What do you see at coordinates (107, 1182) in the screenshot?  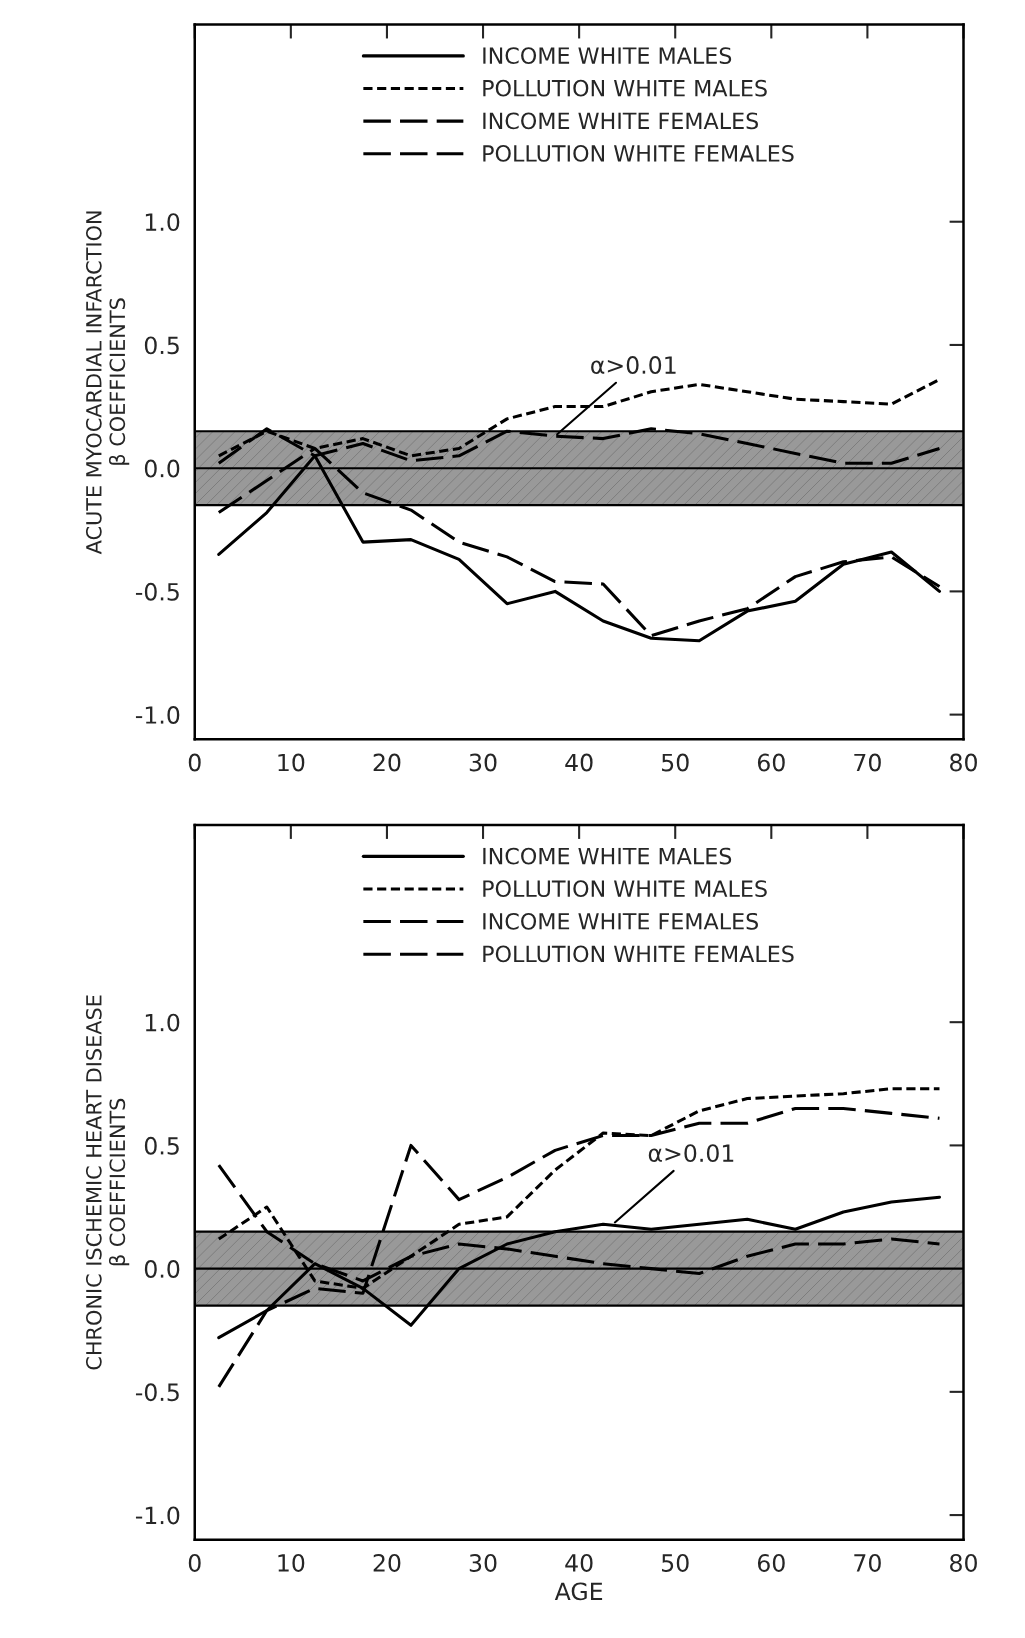 I see `y-axis-title: CHRONIC ISCHEMIC HEART DISEASE β COEFFICIENTS` at bounding box center [107, 1182].